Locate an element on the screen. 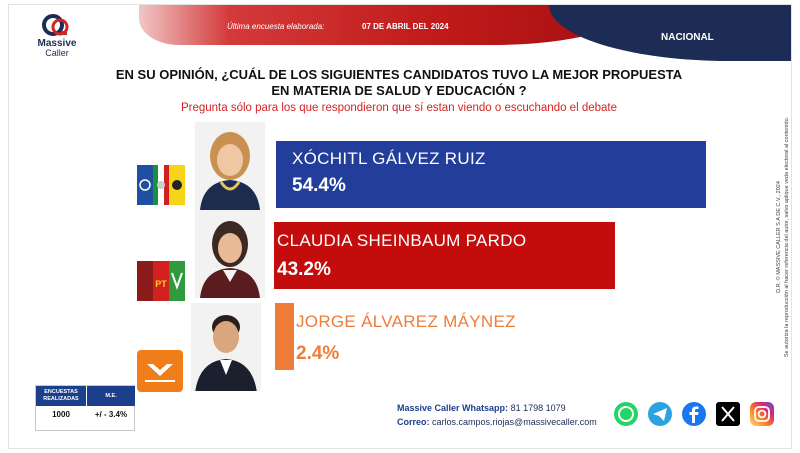 The width and height of the screenshot is (800, 453). movimiento-ciudadano-logo-icon is located at coordinates (160, 371).